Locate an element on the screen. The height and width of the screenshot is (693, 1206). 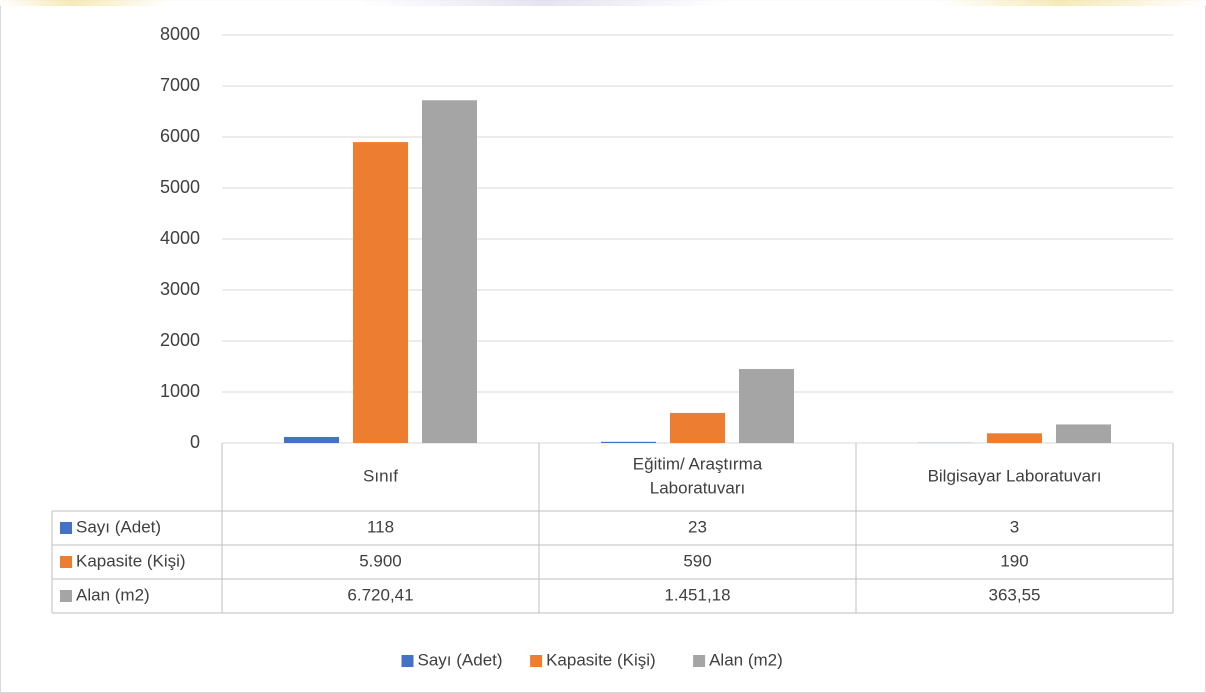
y-tick-label: 6000 is located at coordinates (180, 136).